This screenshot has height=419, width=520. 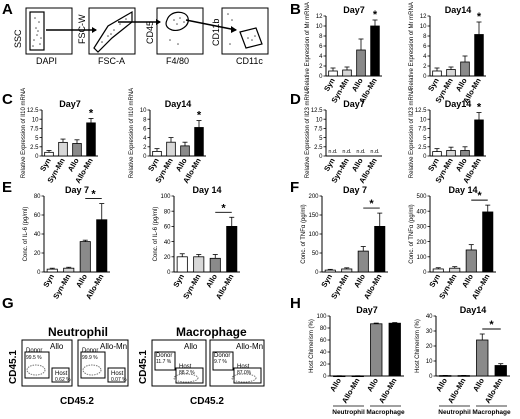 What do you see at coordinates (308, 133) in the screenshot?
I see `y-axis-label: Relative Expression of Il23 mRNA` at bounding box center [308, 133].